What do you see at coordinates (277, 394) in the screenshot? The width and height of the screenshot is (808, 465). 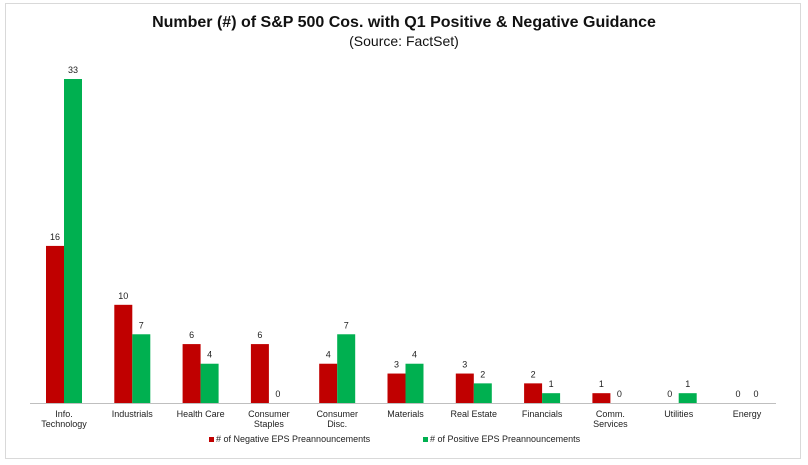 I see `positive-data-label-3: 0` at bounding box center [277, 394].